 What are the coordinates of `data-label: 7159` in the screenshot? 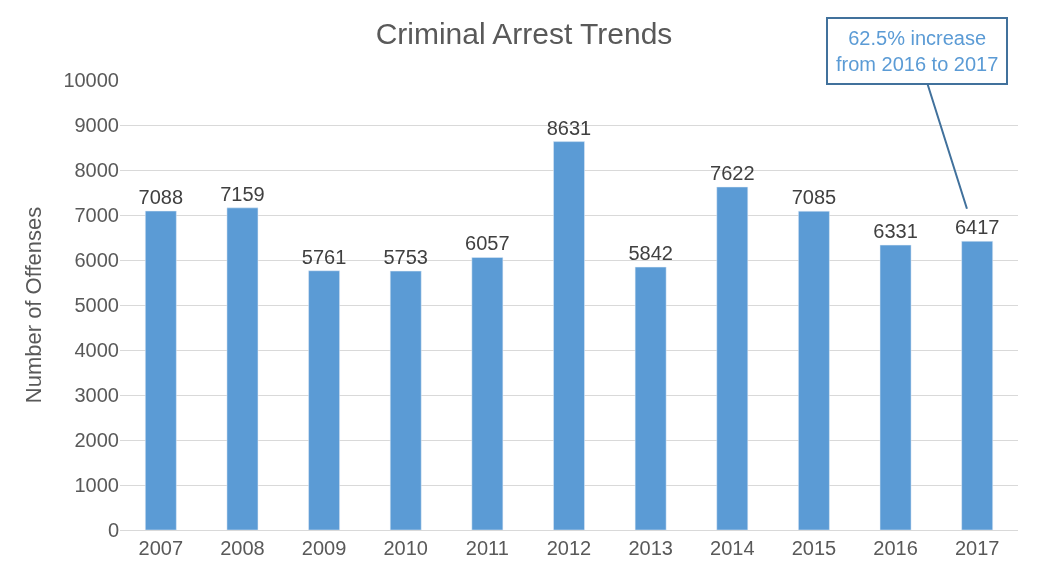 It's located at (242, 193).